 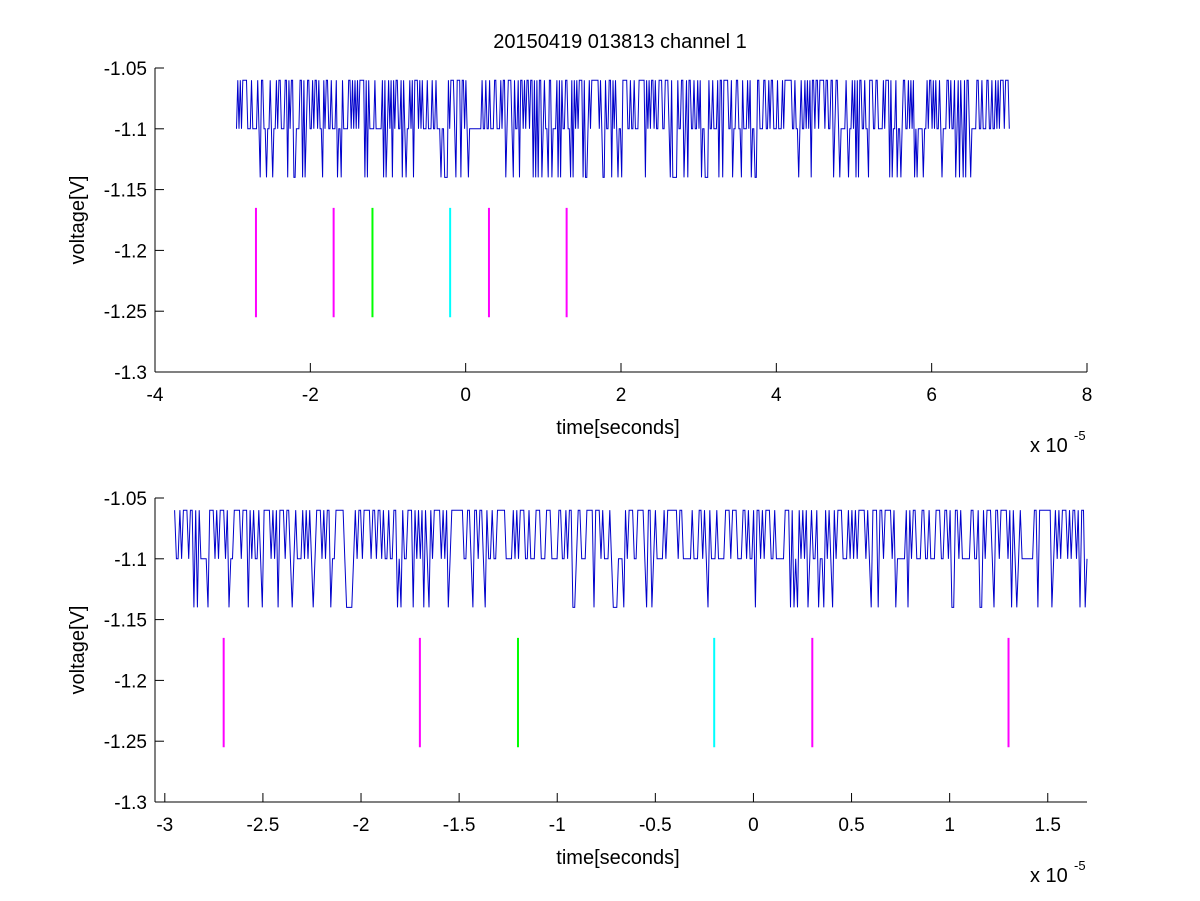 What do you see at coordinates (1048, 825) in the screenshot?
I see `x-tick-label: 1.5` at bounding box center [1048, 825].